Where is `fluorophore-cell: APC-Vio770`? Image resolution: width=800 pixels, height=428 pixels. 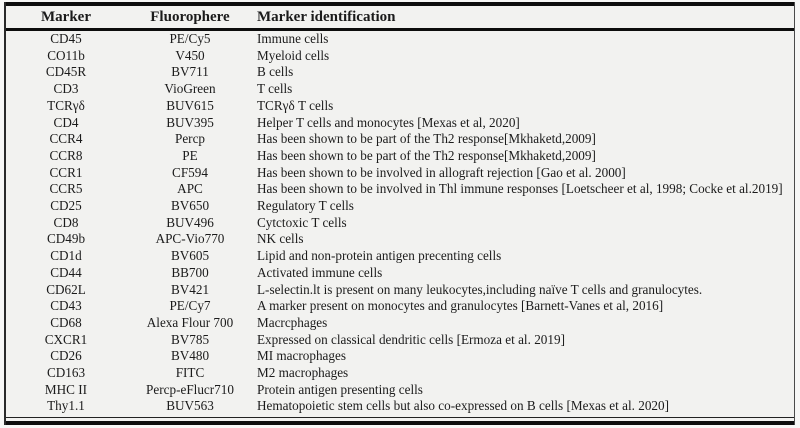
fluorophore-cell: APC-Vio770 is located at coordinates (190, 239).